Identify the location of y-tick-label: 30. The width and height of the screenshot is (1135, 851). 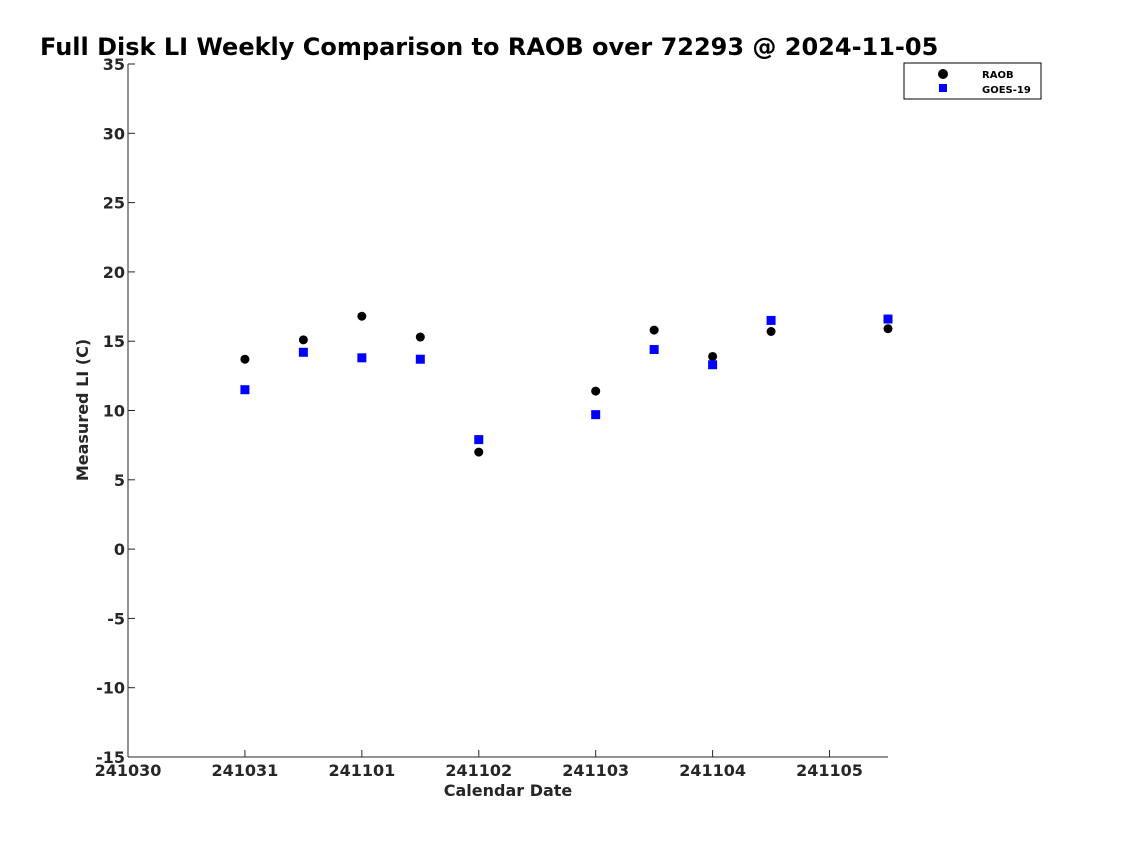
(114, 133).